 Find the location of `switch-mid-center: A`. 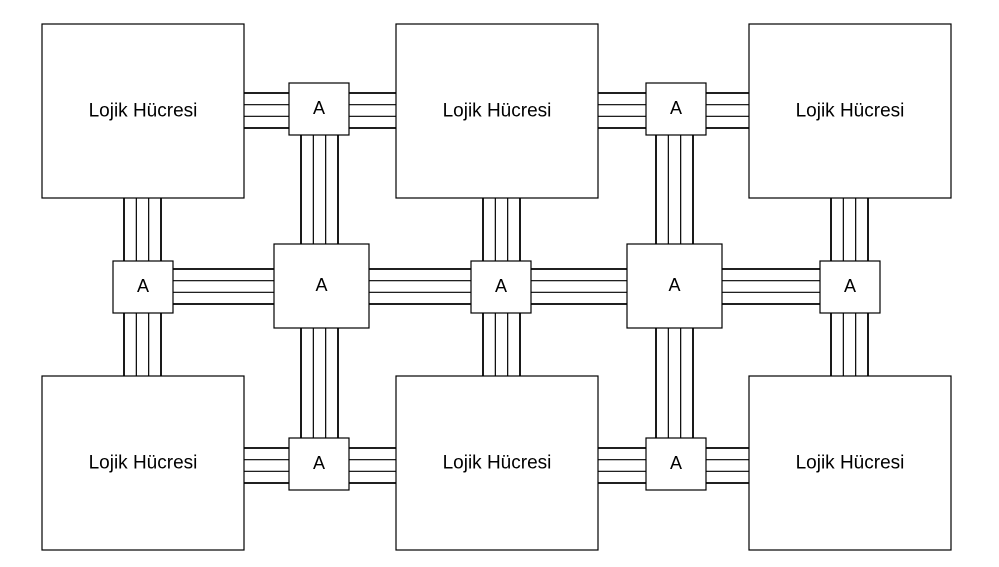

switch-mid-center: A is located at coordinates (501, 287).